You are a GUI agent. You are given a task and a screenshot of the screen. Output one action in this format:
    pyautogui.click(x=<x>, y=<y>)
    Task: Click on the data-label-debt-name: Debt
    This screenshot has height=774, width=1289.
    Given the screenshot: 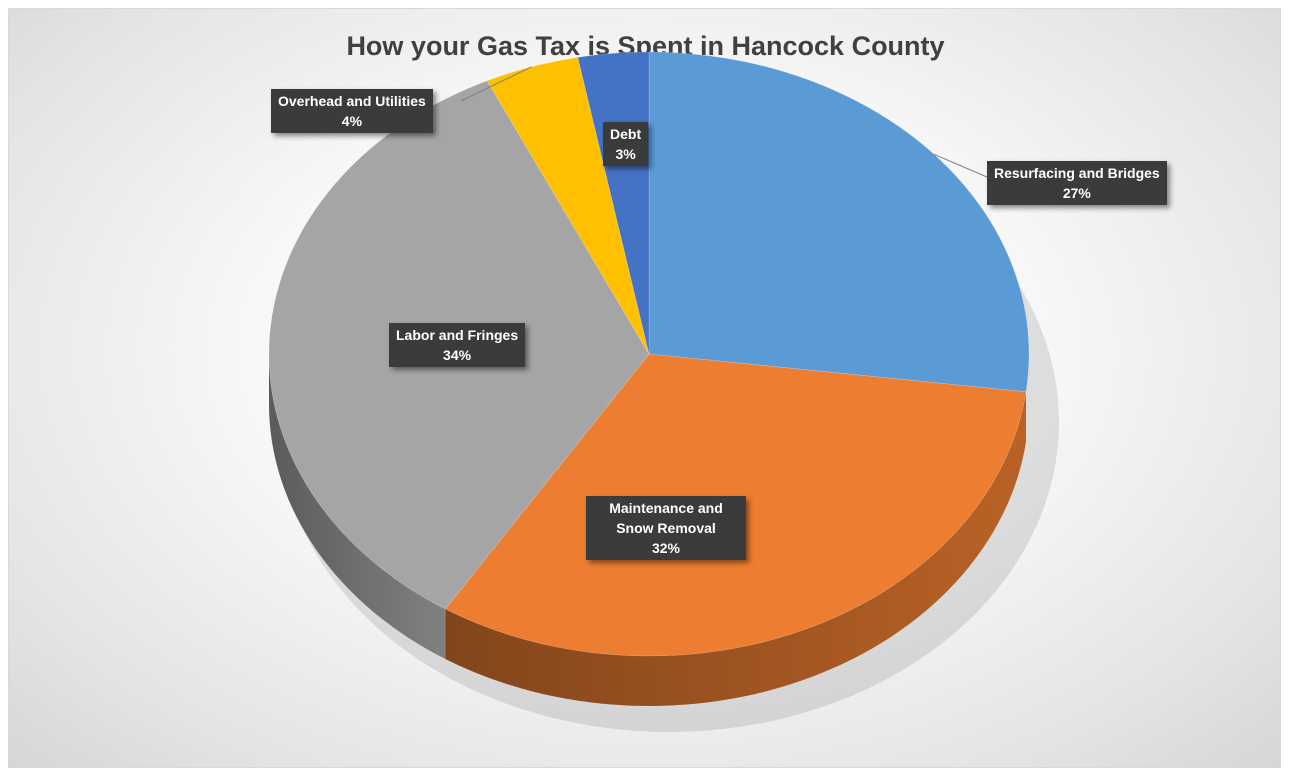 What is the action you would take?
    pyautogui.click(x=626, y=134)
    